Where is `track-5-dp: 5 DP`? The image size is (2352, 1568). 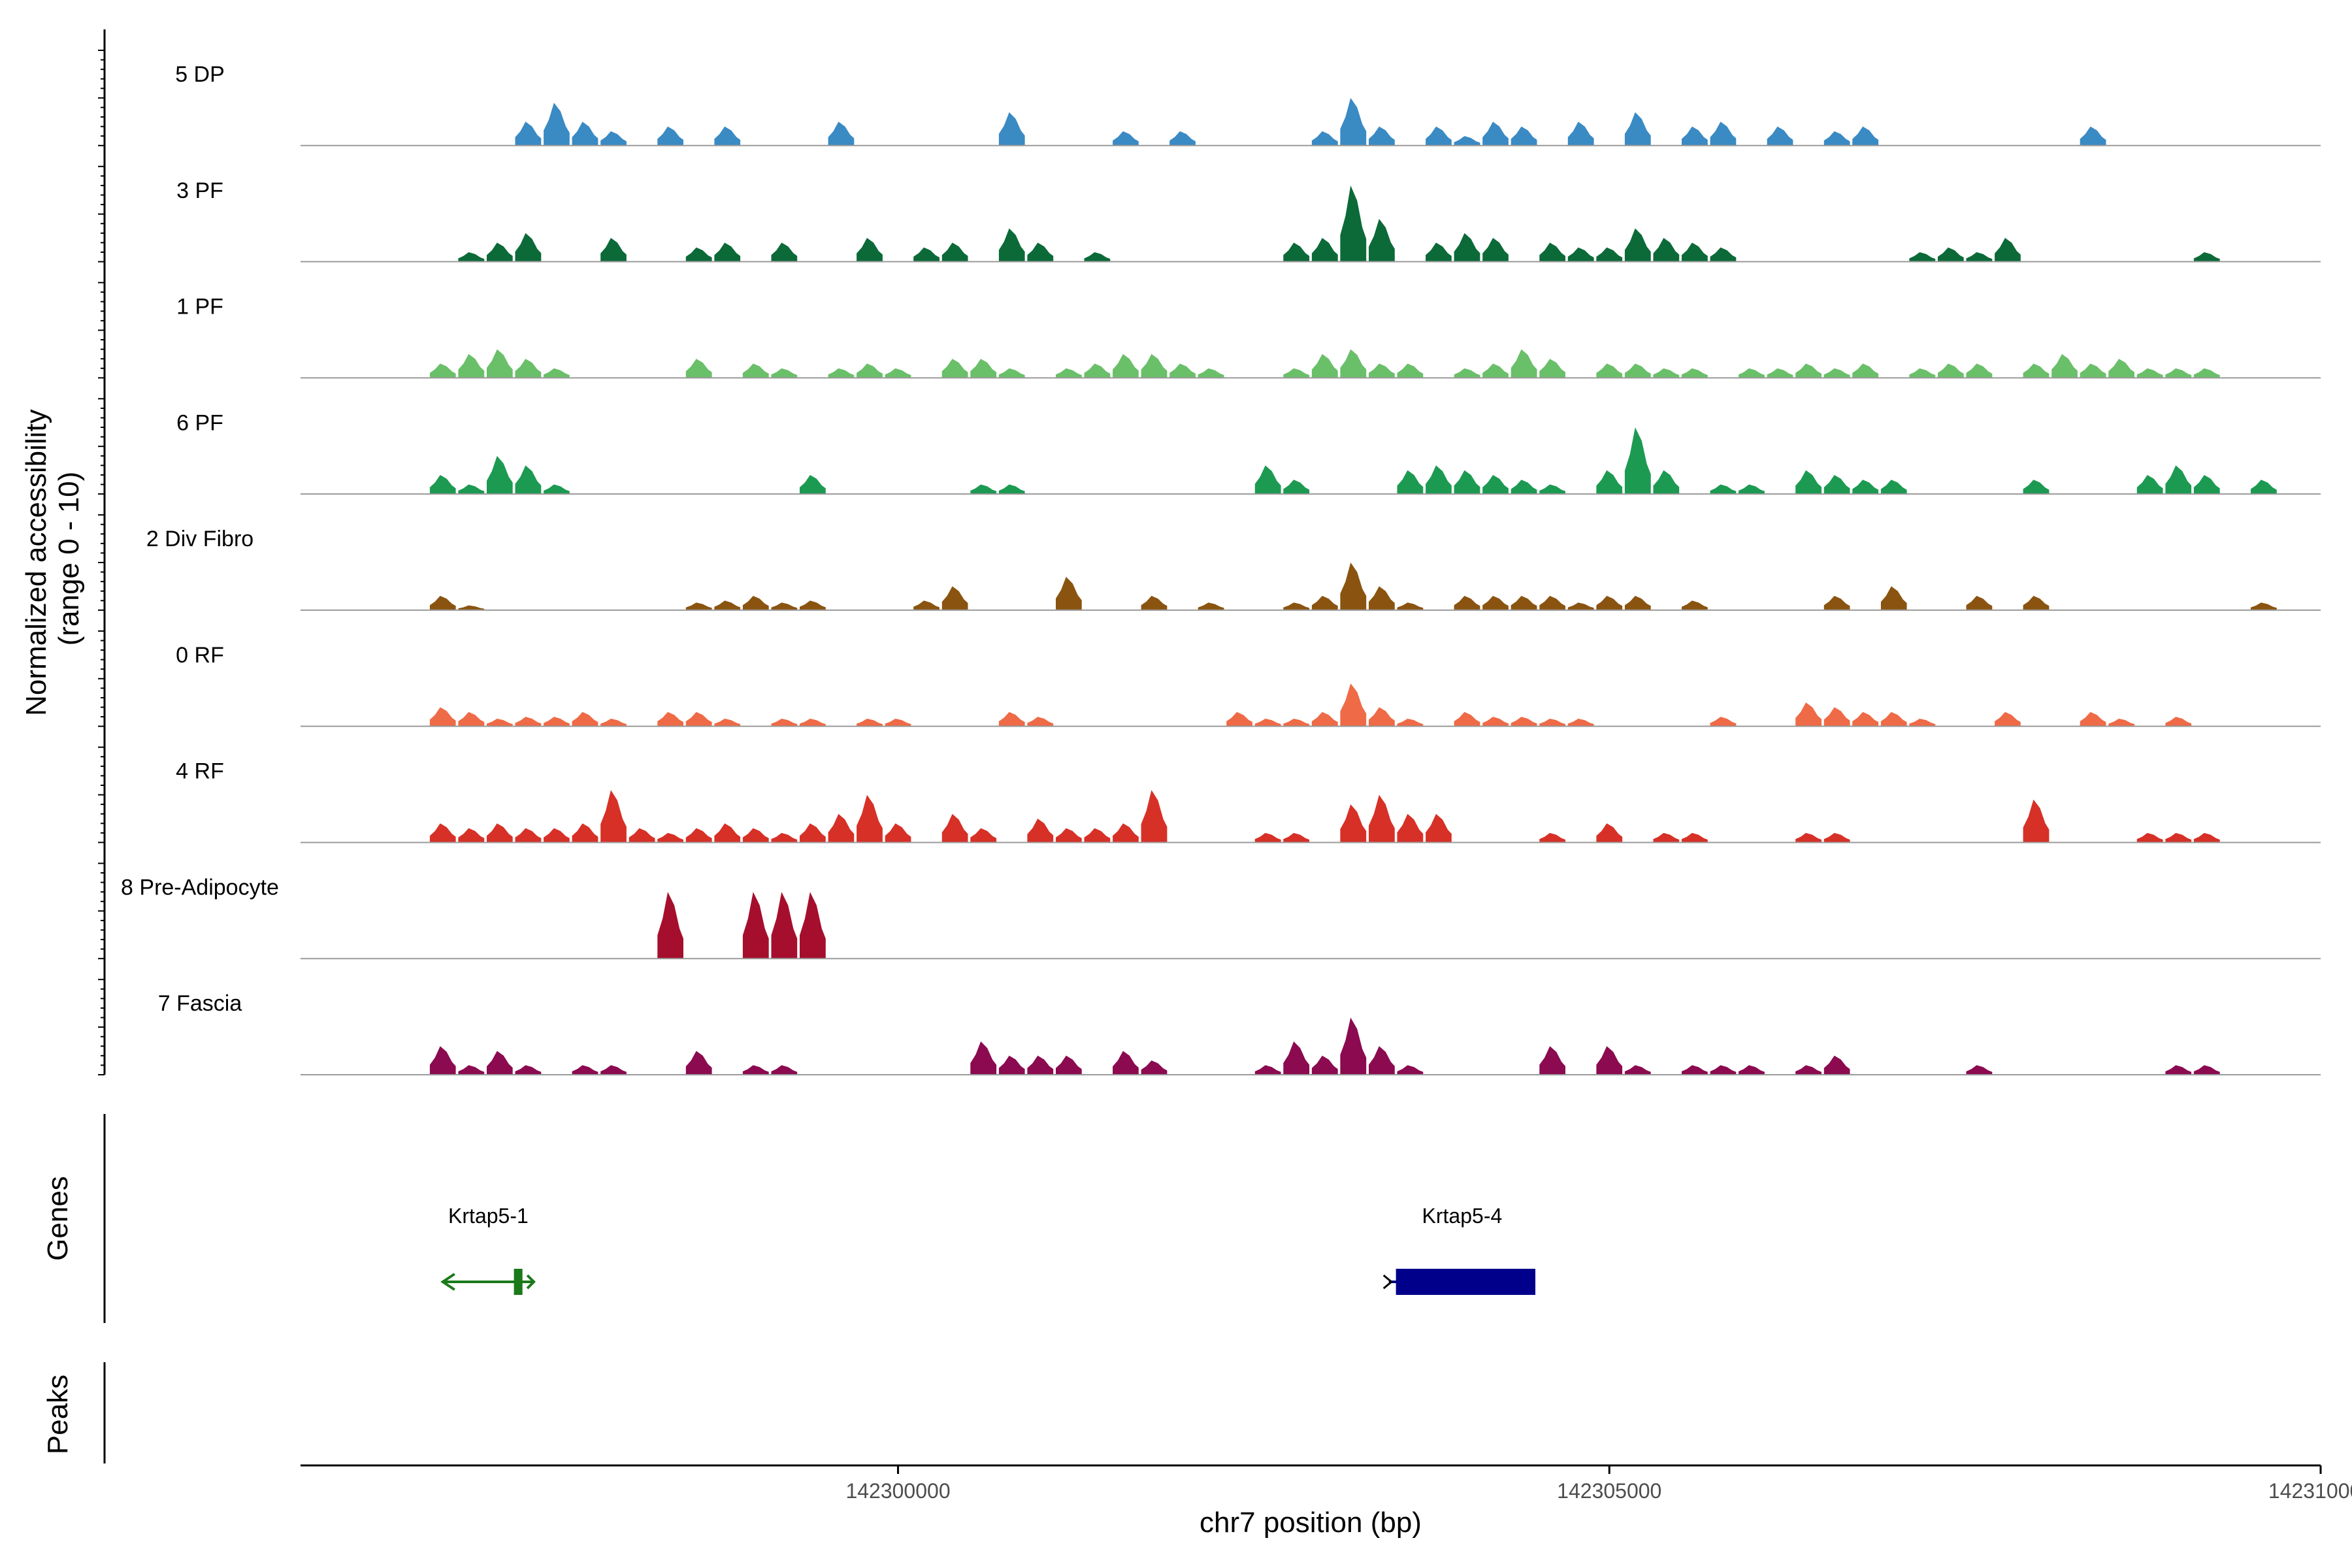
track-5-dp: 5 DP is located at coordinates (1248, 104).